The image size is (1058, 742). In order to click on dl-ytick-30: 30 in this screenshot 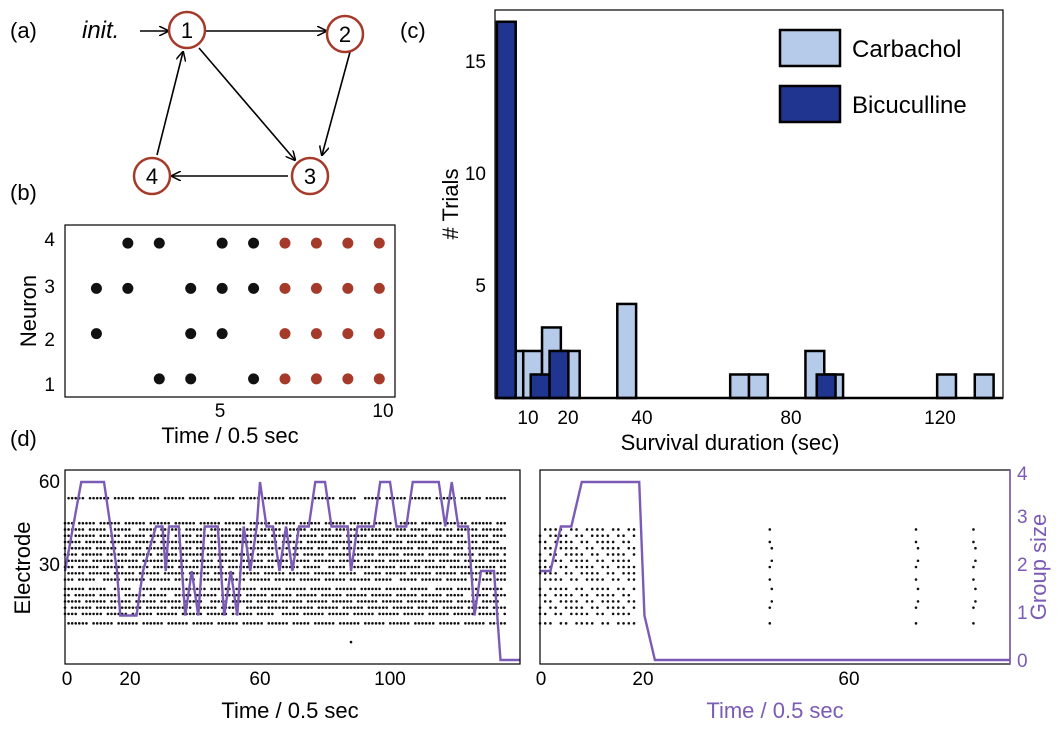, I will do `click(49, 565)`.